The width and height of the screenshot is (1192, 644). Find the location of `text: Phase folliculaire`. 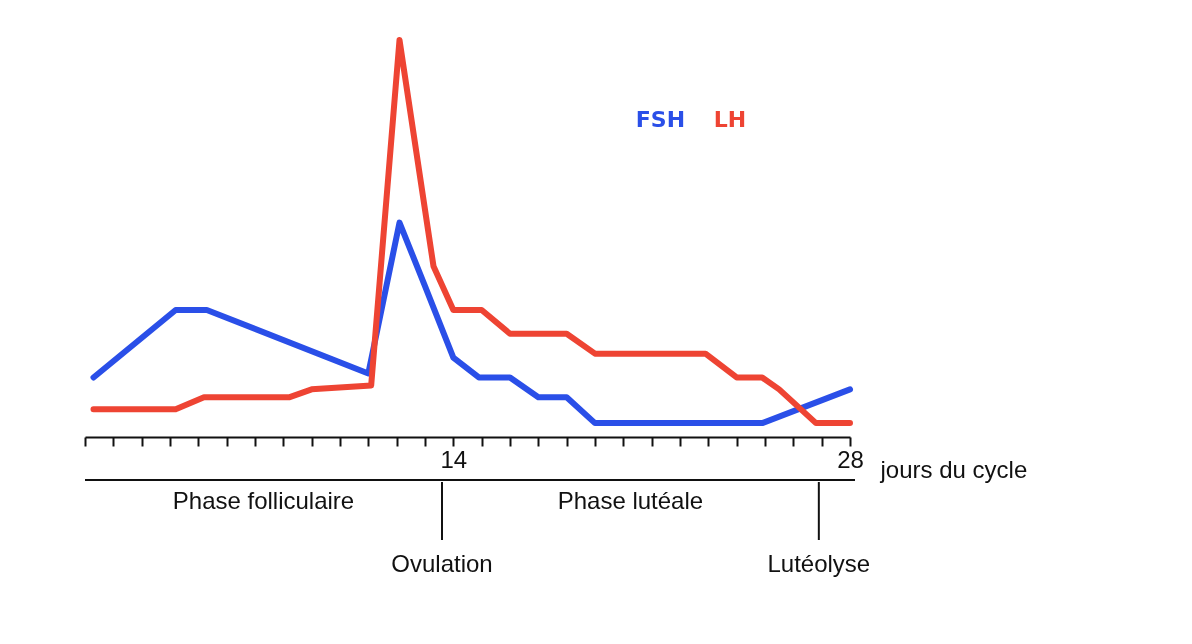

text: Phase folliculaire is located at coordinates (263, 500).